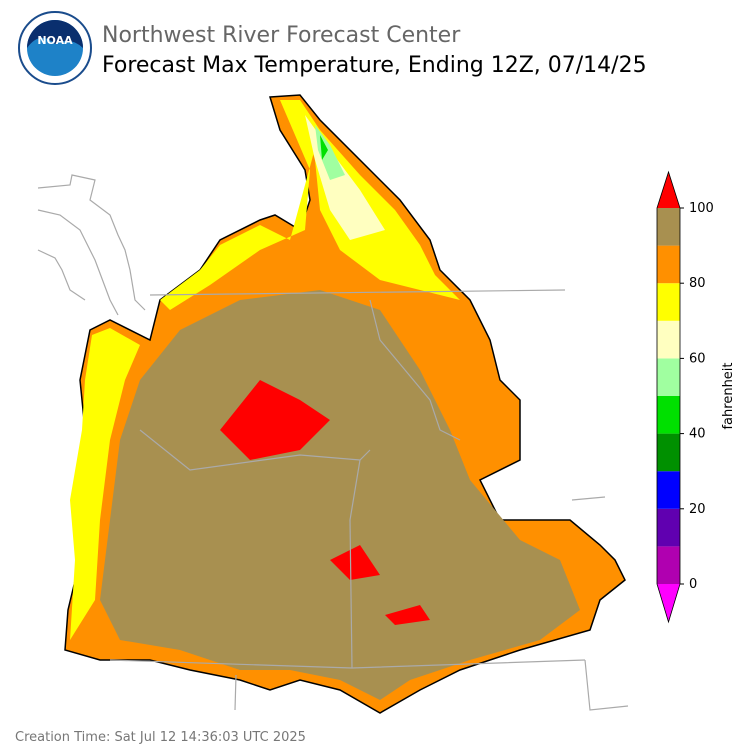 Image resolution: width=756 pixels, height=756 pixels. I want to click on colorbar-tick-label: 40, so click(697, 434).